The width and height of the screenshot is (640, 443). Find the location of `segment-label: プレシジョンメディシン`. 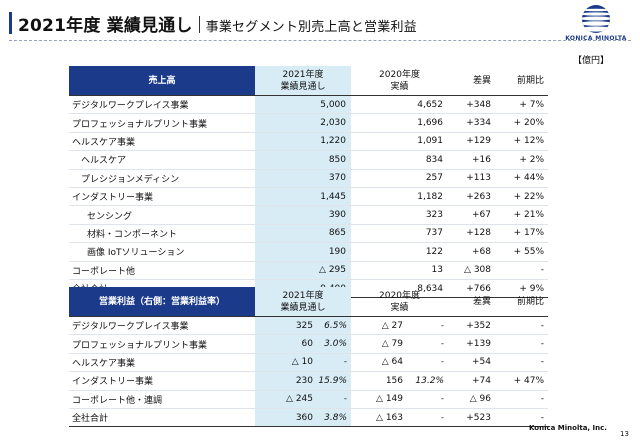

segment-label: プレシジョンメディシン is located at coordinates (162, 178).